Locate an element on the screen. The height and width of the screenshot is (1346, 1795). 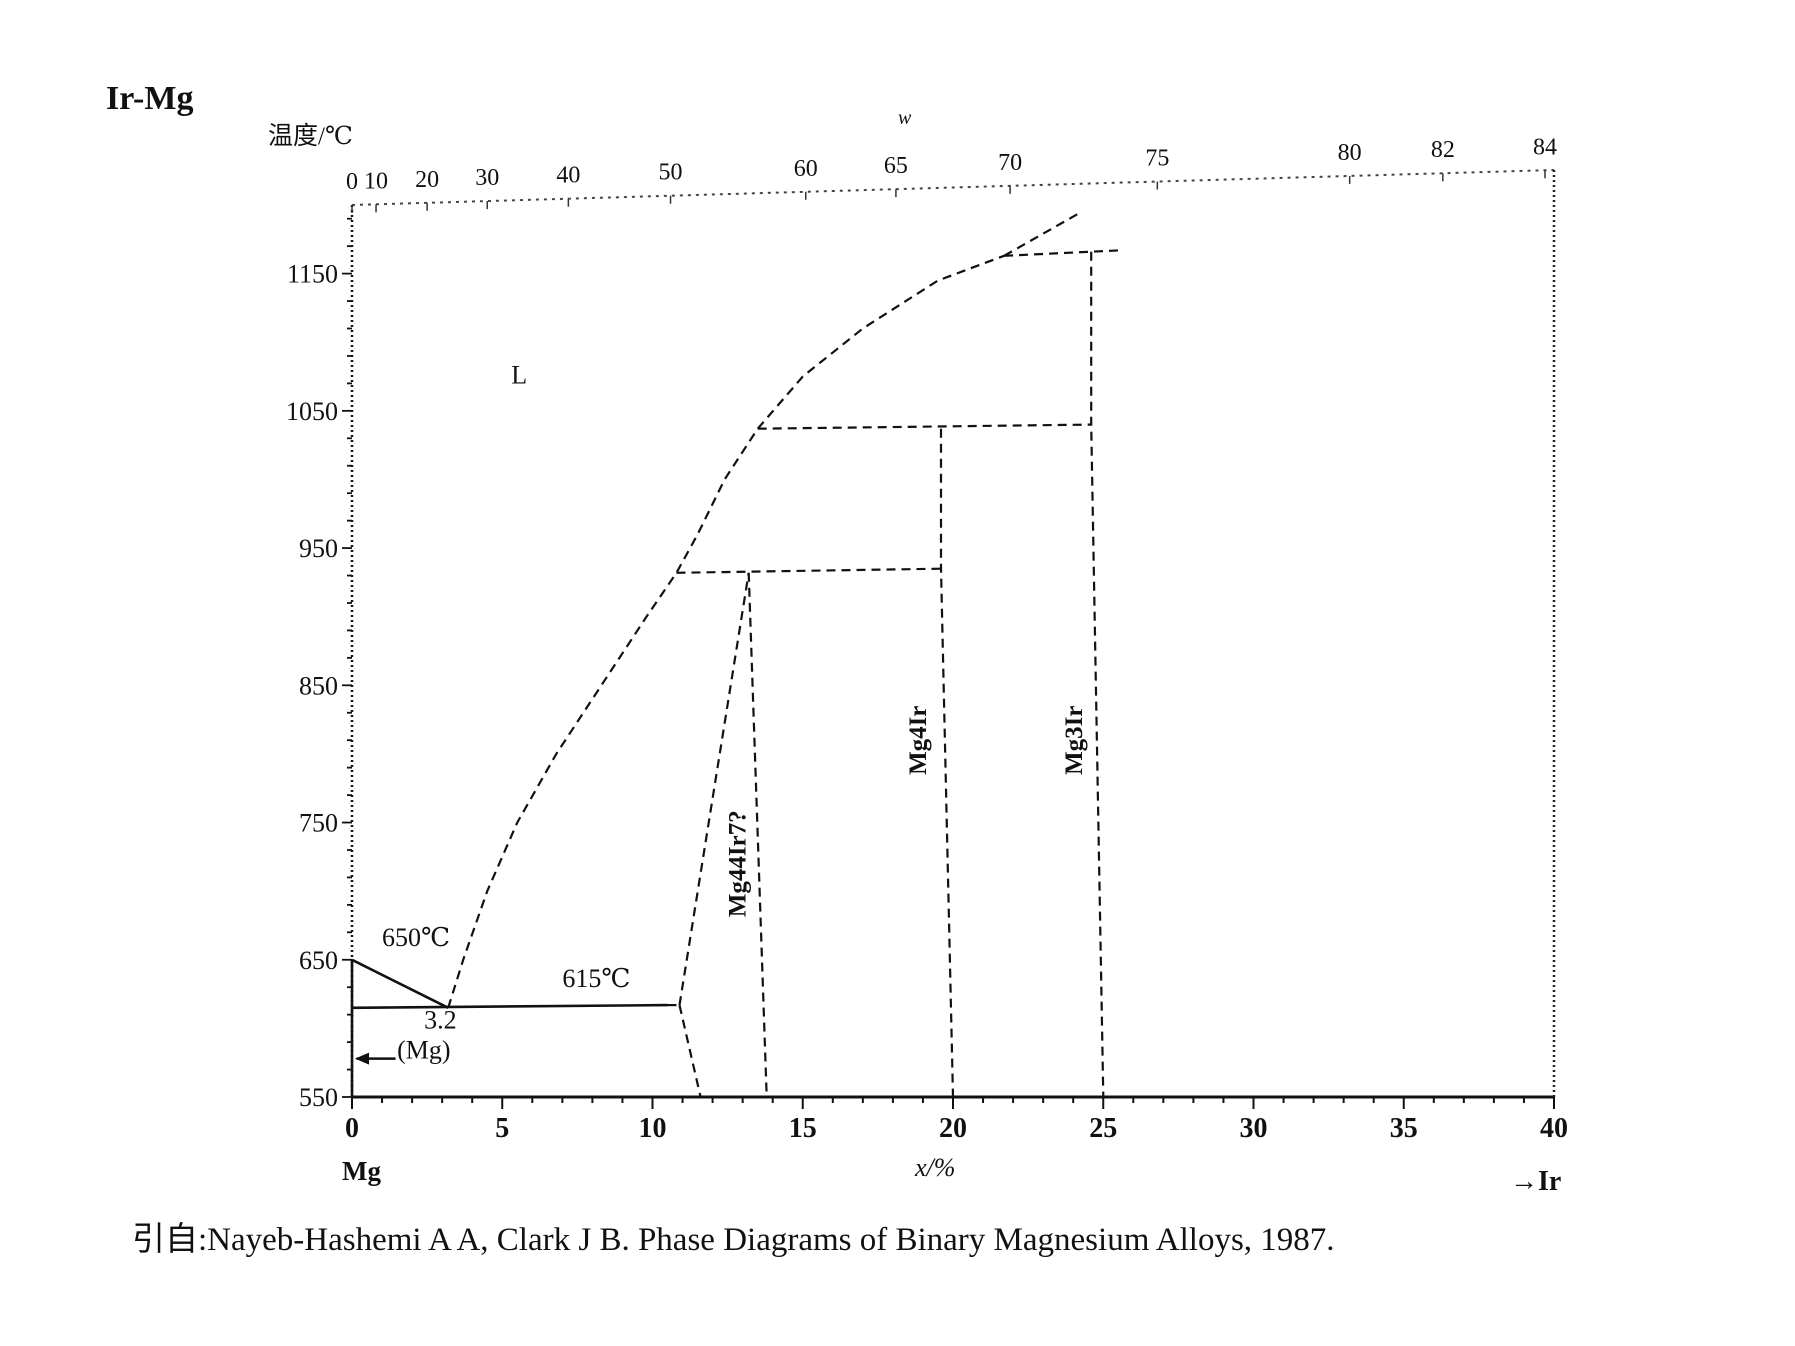
top-tick-label: 60 is located at coordinates (806, 169).